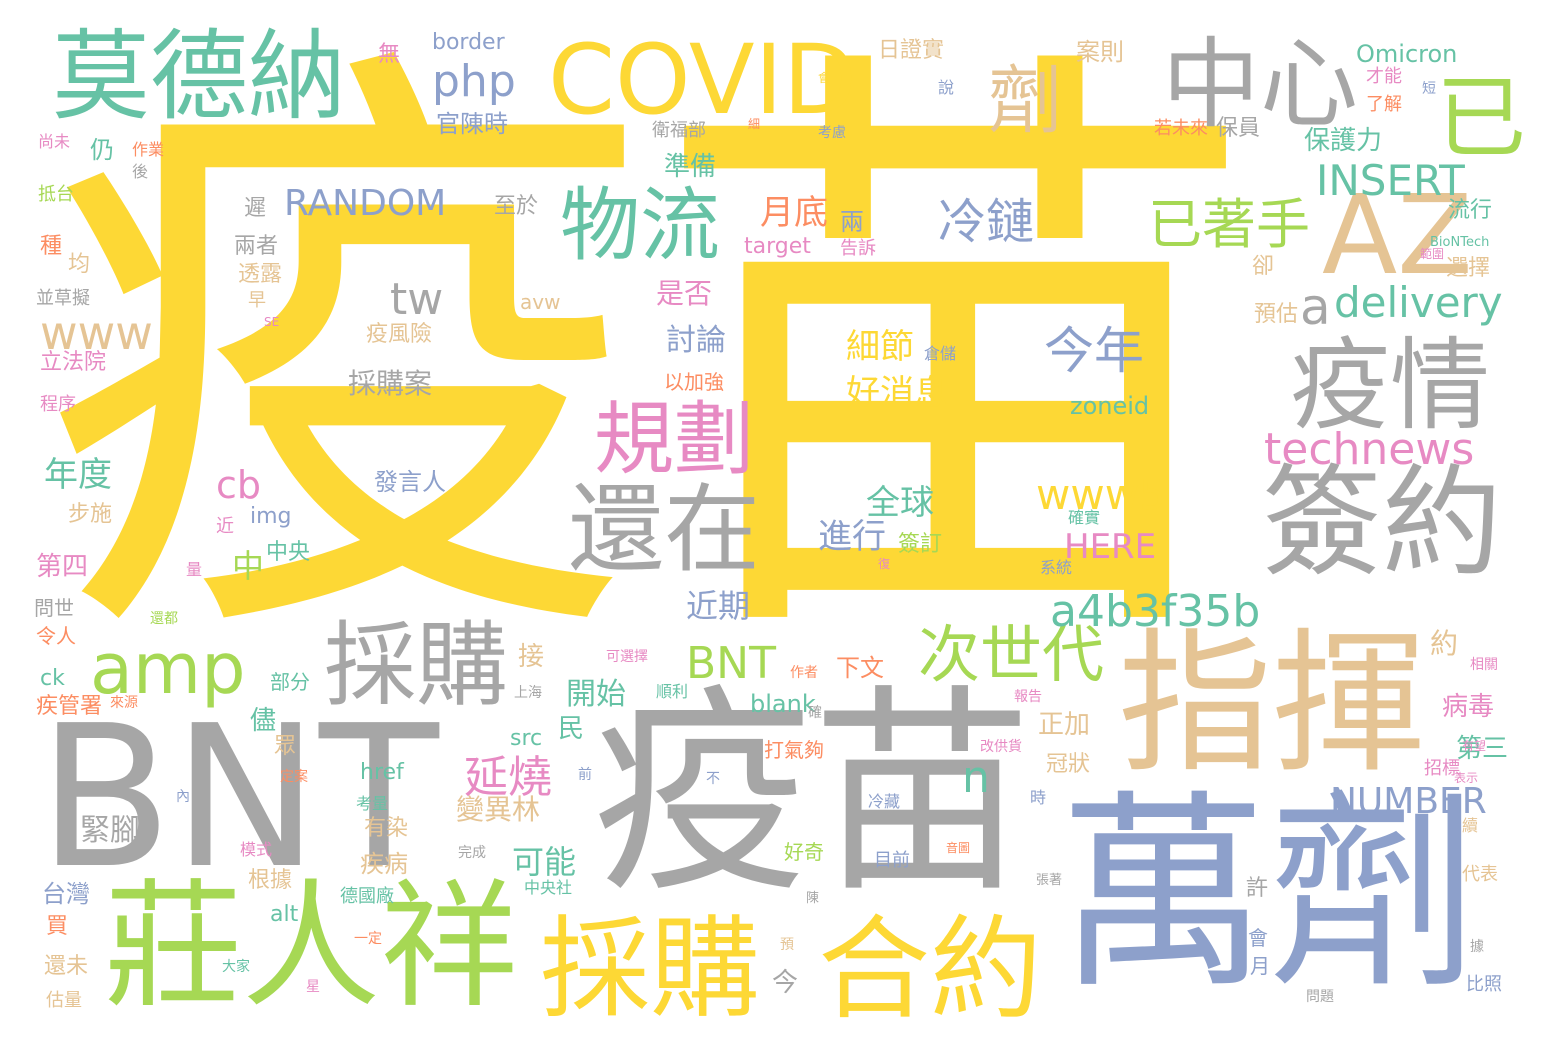  I want to click on word-disease: 疾病, so click(384, 864).